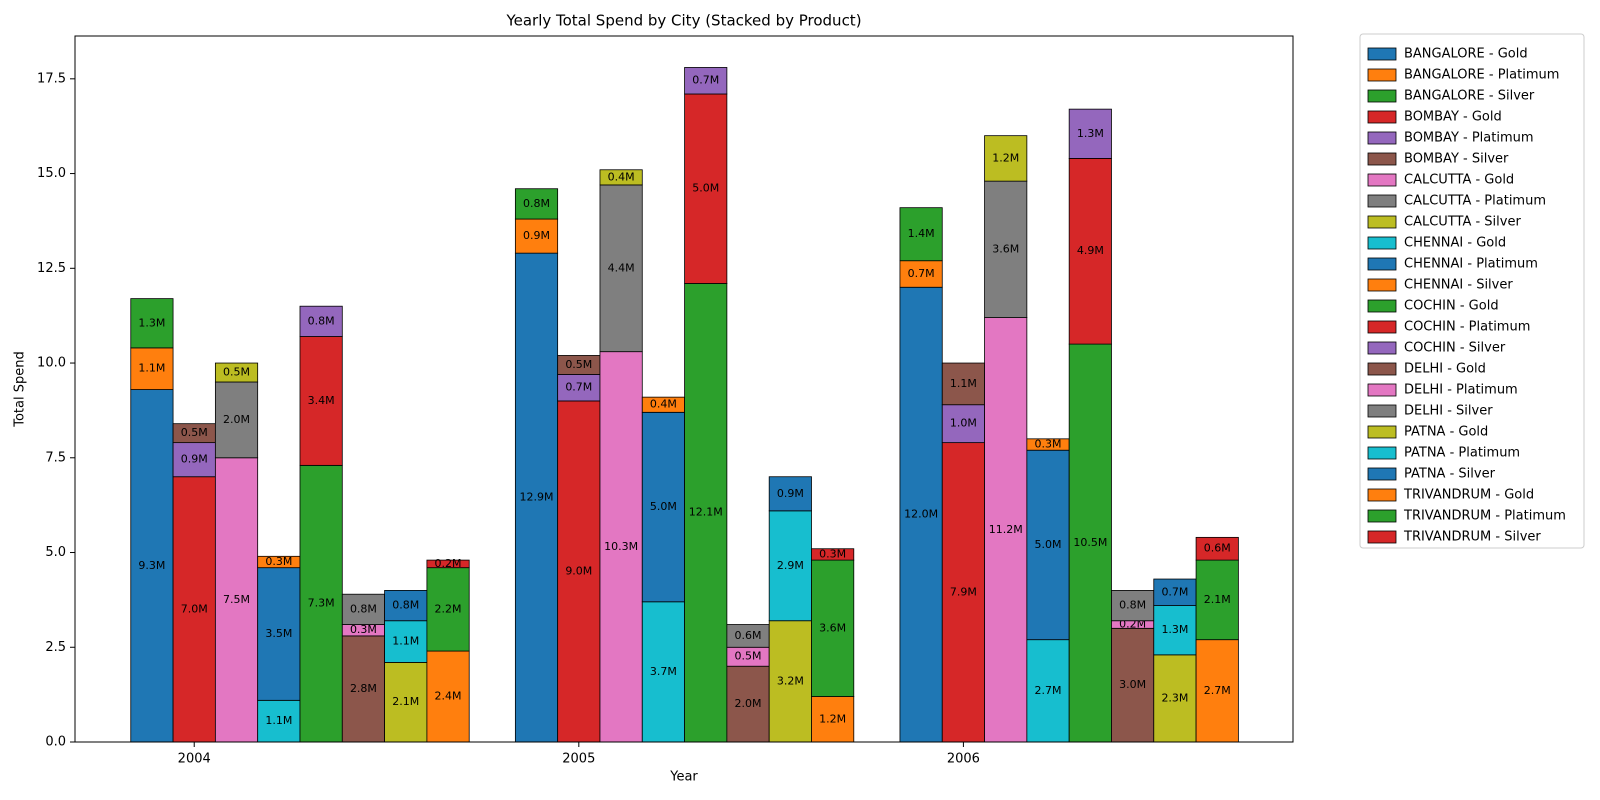 This screenshot has width=1600, height=800. I want to click on data-label: 2.0M, so click(236, 419).